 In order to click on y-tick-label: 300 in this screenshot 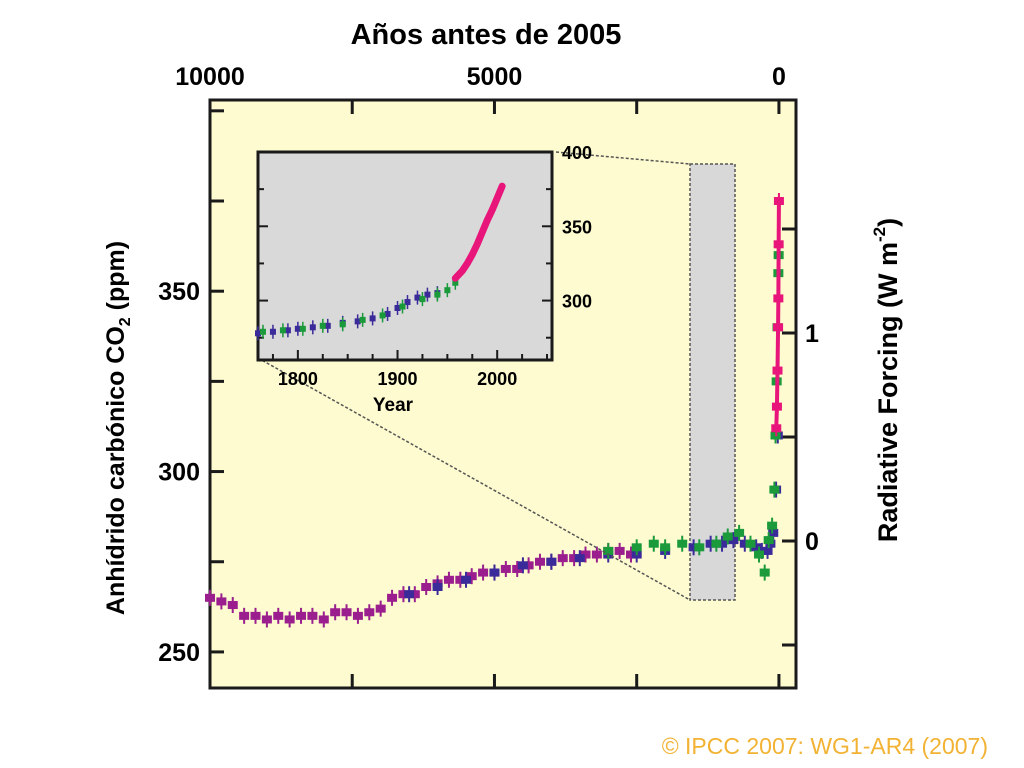, I will do `click(179, 473)`.